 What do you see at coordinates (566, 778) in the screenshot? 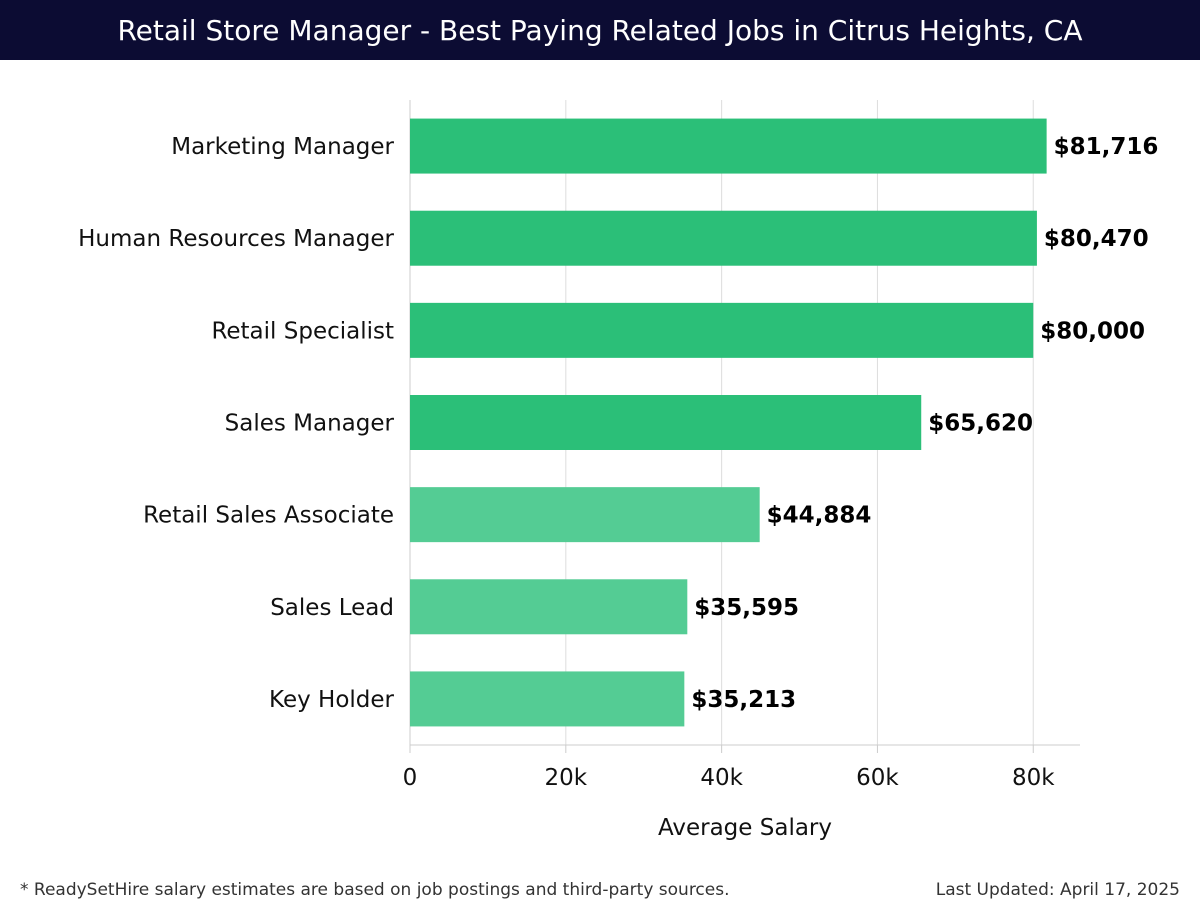
I see `x-tick-label-1: 20k` at bounding box center [566, 778].